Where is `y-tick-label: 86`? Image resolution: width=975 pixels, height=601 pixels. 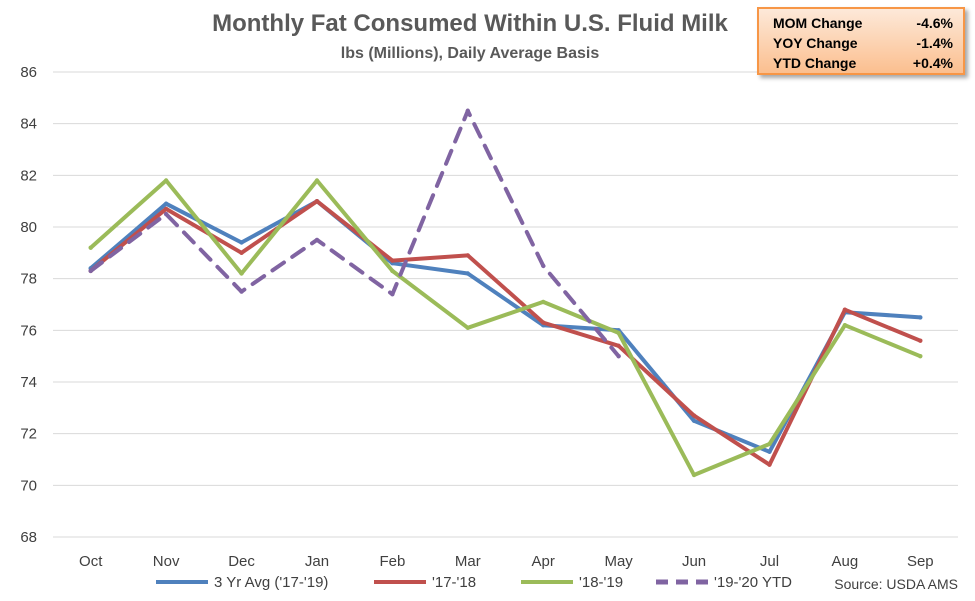 y-tick-label: 86 is located at coordinates (28, 72).